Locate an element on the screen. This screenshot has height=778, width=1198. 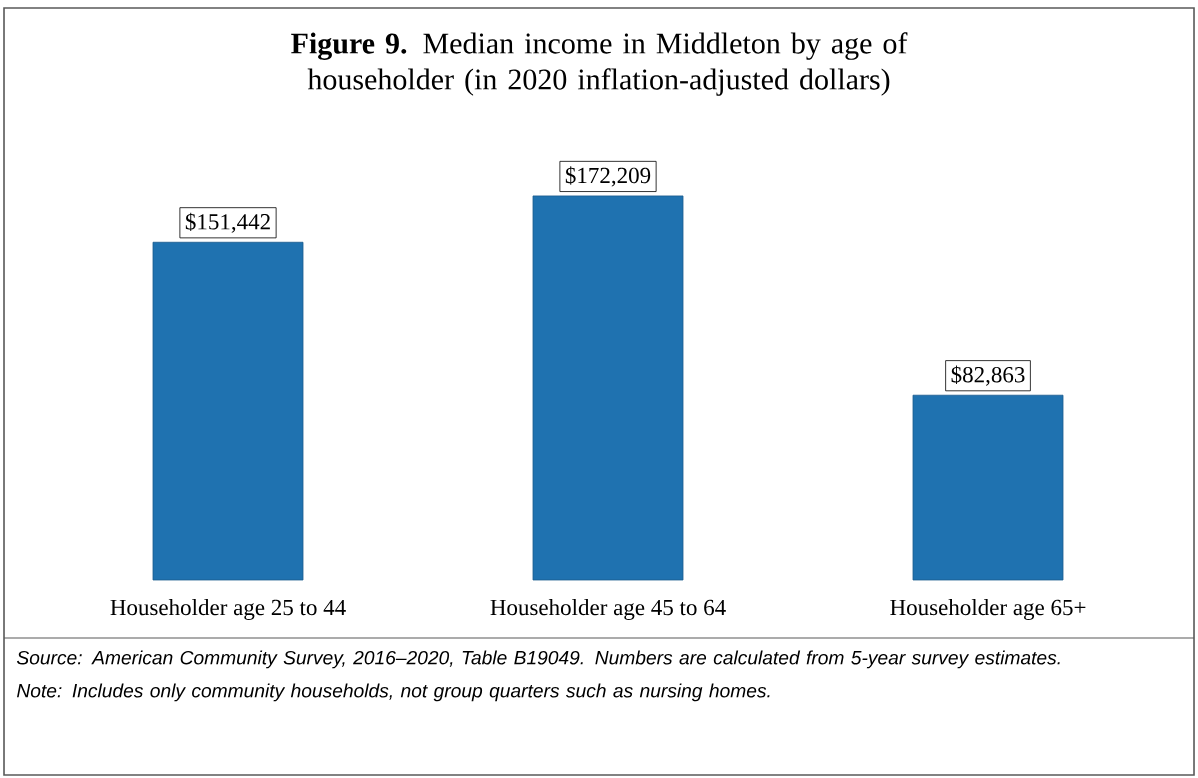
text: Note: Includes only community households, not group quarters such as nursing homes. is located at coordinates (393, 692).